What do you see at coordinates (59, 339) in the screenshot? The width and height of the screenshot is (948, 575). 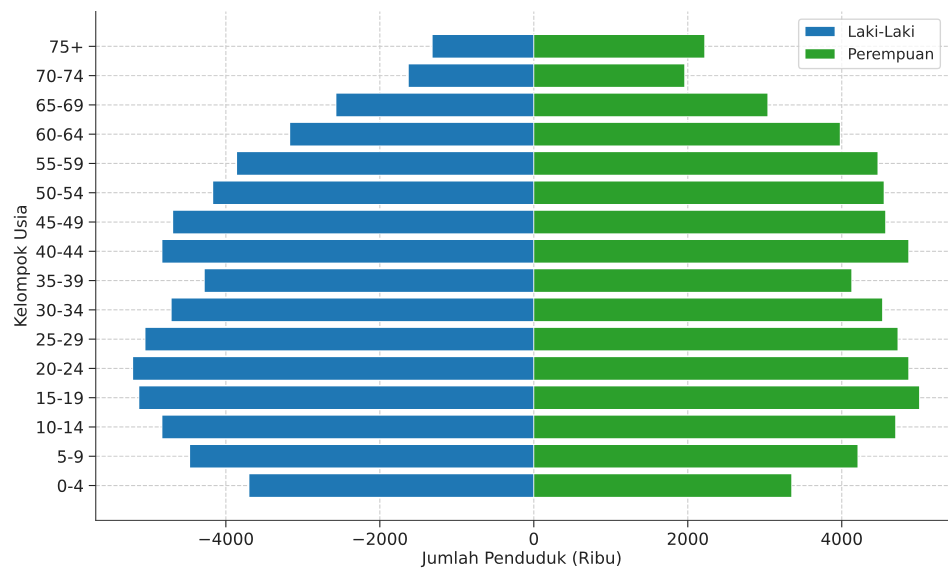 I see `y-tick-label: 25-29` at bounding box center [59, 339].